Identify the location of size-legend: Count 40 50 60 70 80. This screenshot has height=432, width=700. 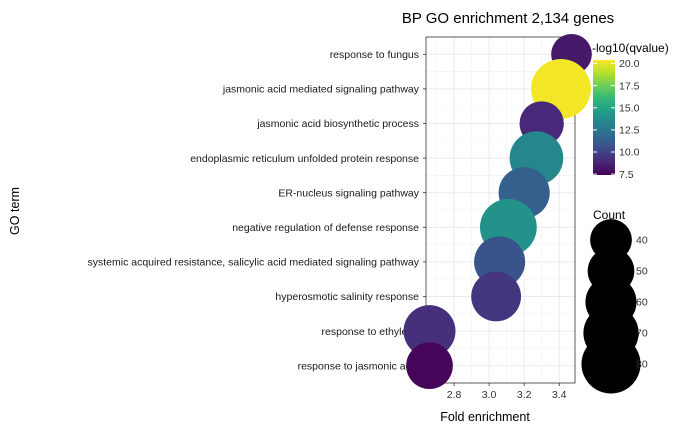
(614, 301).